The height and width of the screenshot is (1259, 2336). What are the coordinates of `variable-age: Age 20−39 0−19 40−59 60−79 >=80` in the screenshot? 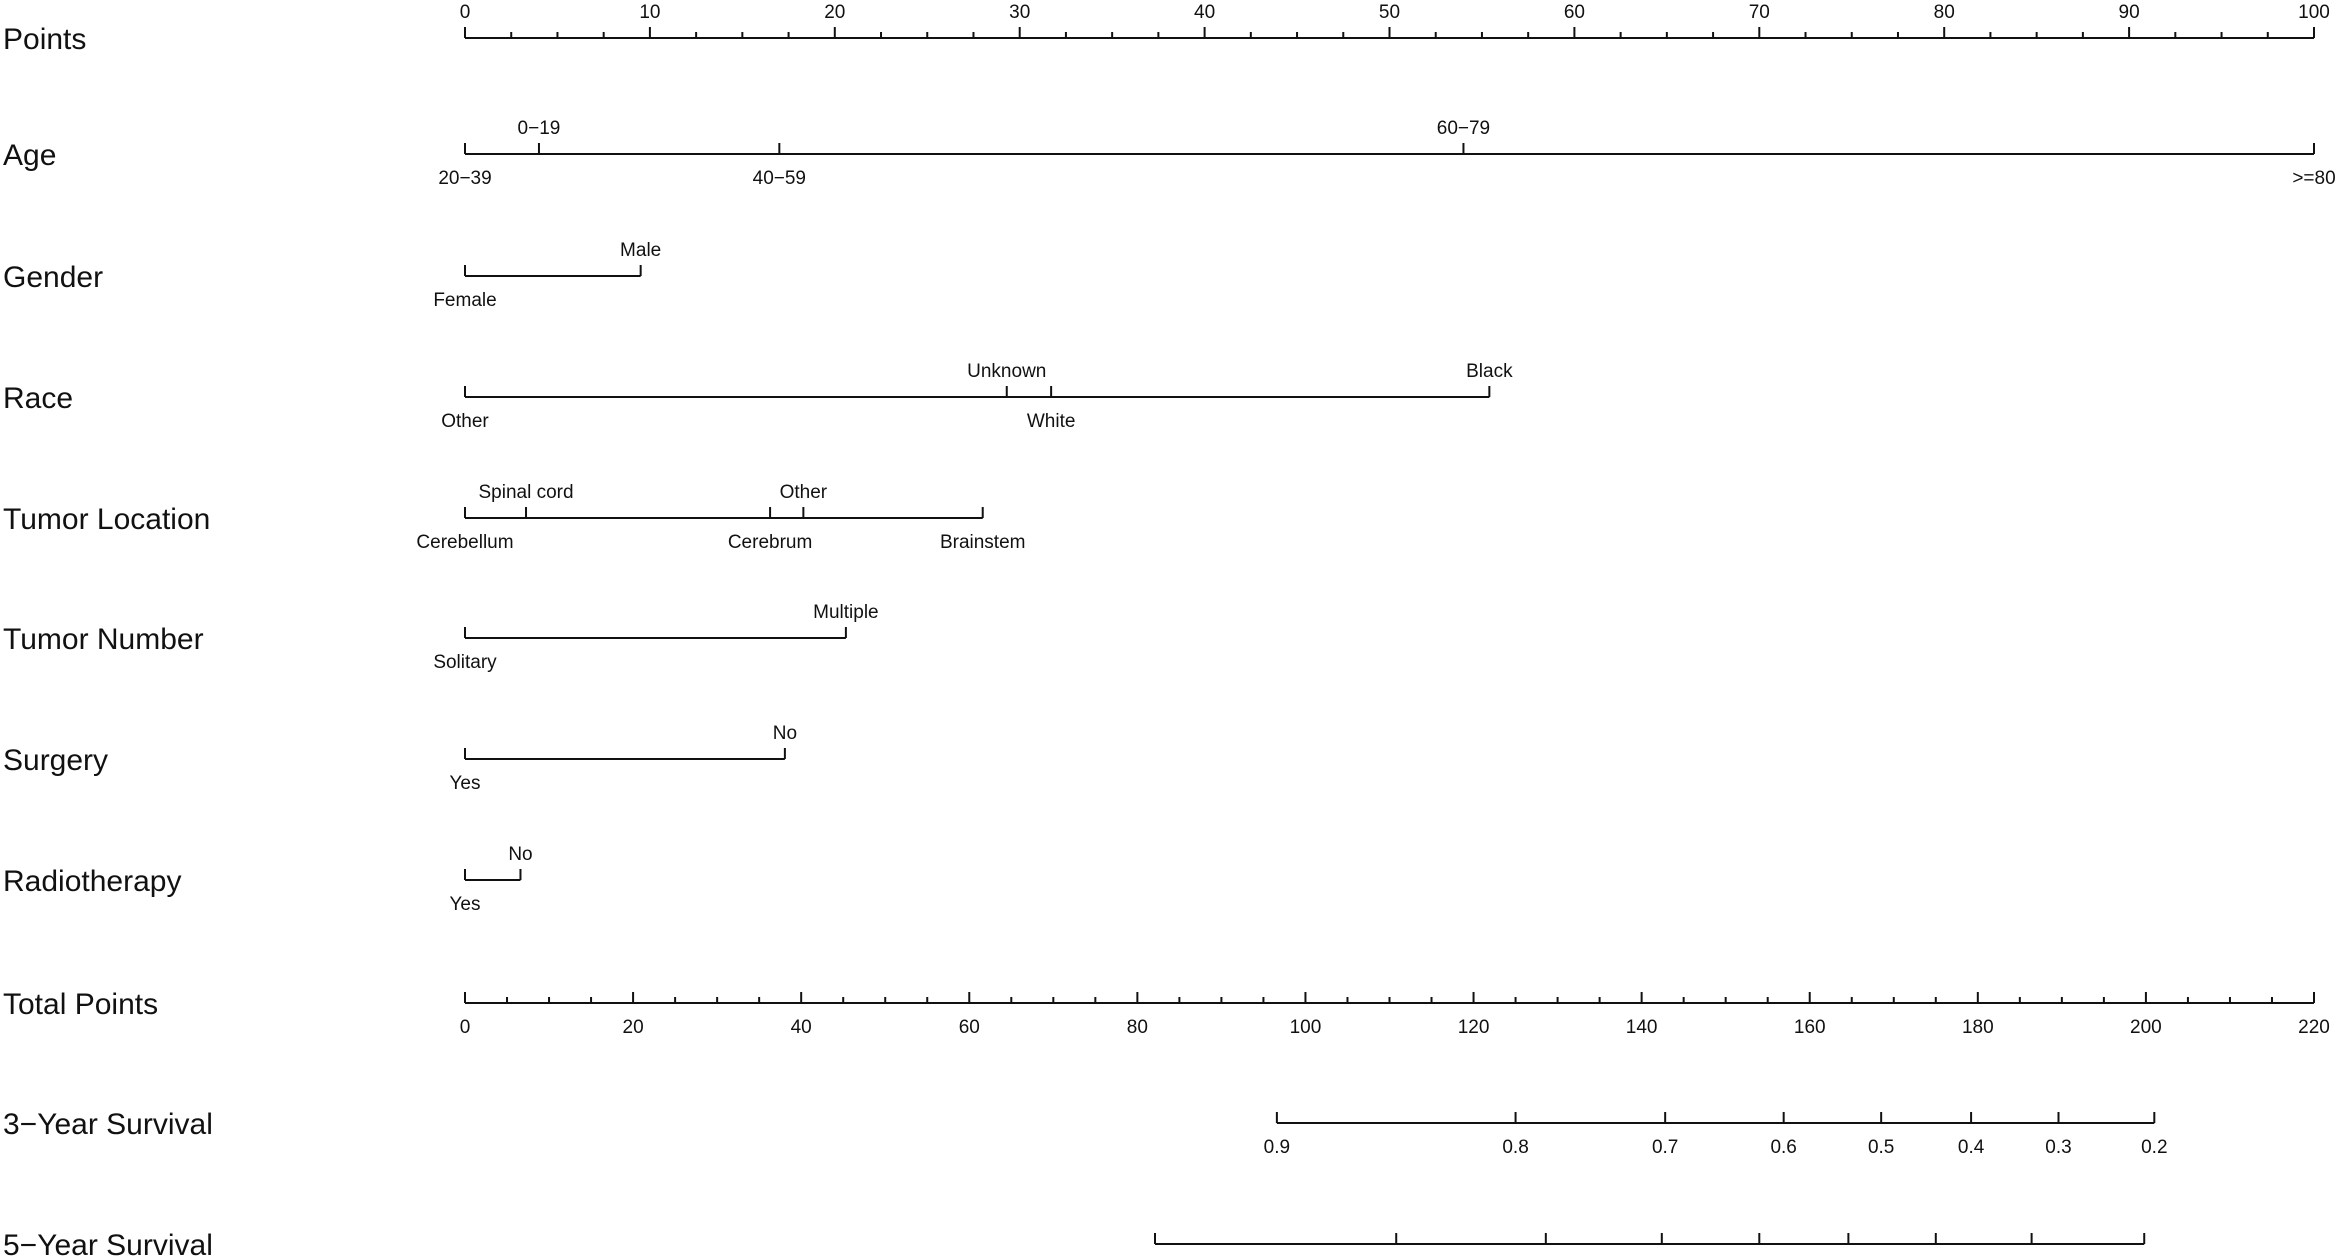 It's located at (1169, 153).